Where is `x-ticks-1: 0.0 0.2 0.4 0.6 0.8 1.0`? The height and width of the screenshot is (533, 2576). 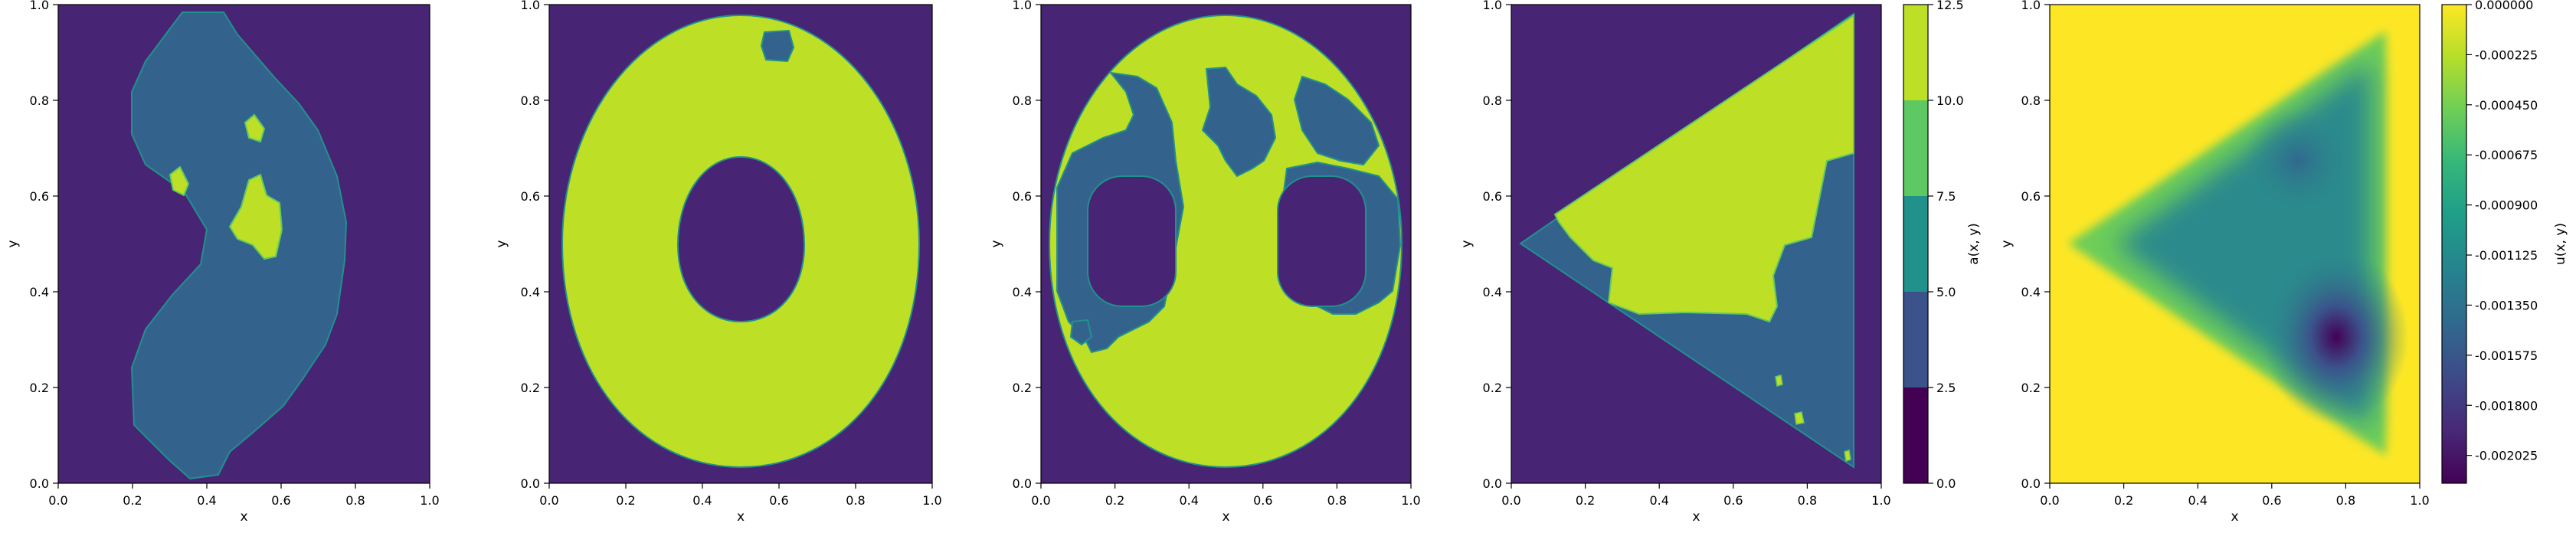 x-ticks-1: 0.0 0.2 0.4 0.6 0.8 1.0 is located at coordinates (244, 495).